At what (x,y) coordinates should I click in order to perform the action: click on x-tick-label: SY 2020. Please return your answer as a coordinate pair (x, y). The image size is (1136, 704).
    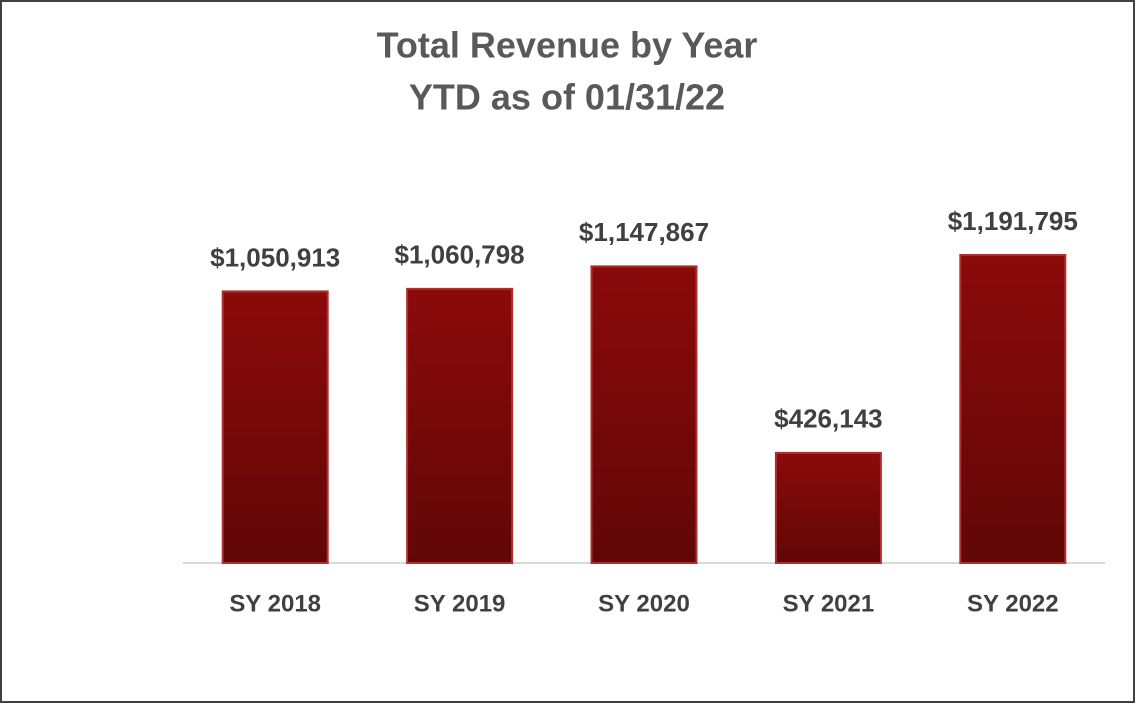
    Looking at the image, I should click on (644, 603).